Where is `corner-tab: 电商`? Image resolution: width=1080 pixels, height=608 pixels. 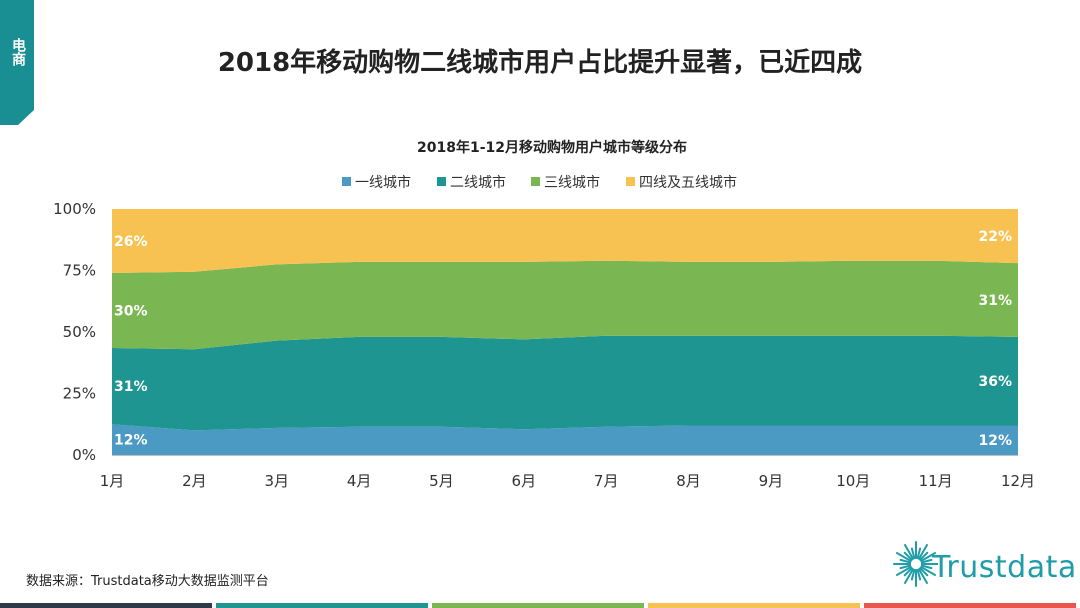 corner-tab: 电商 is located at coordinates (17, 62).